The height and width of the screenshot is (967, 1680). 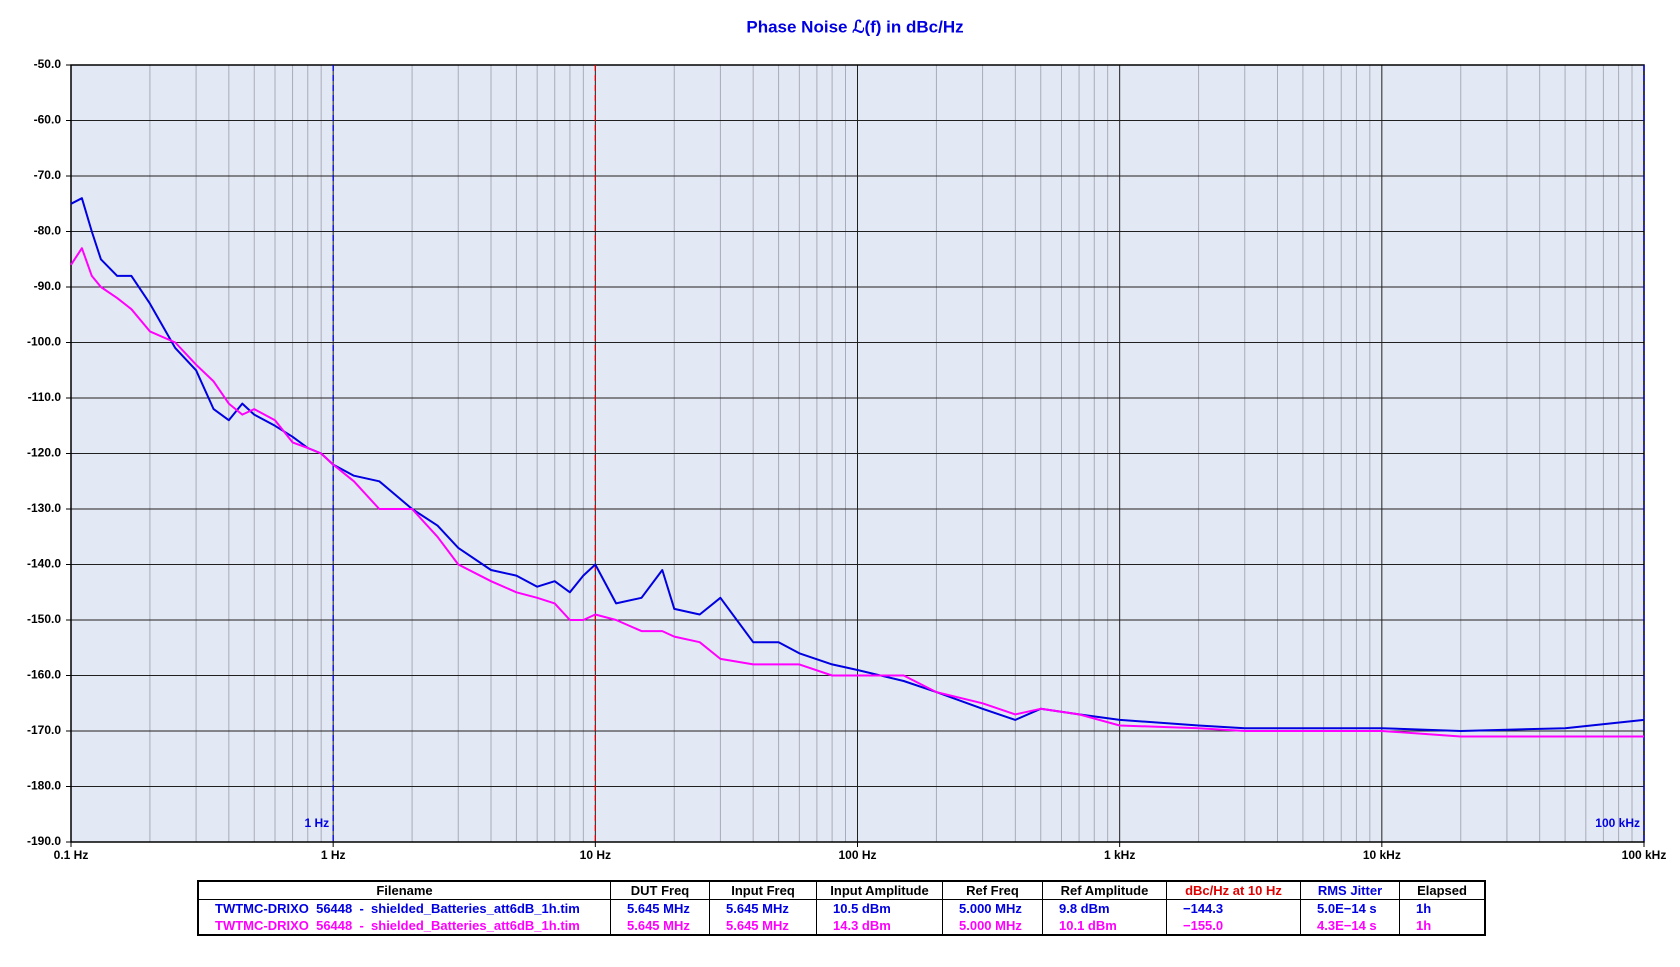 What do you see at coordinates (48, 175) in the screenshot?
I see `y-tick-label: -70.0` at bounding box center [48, 175].